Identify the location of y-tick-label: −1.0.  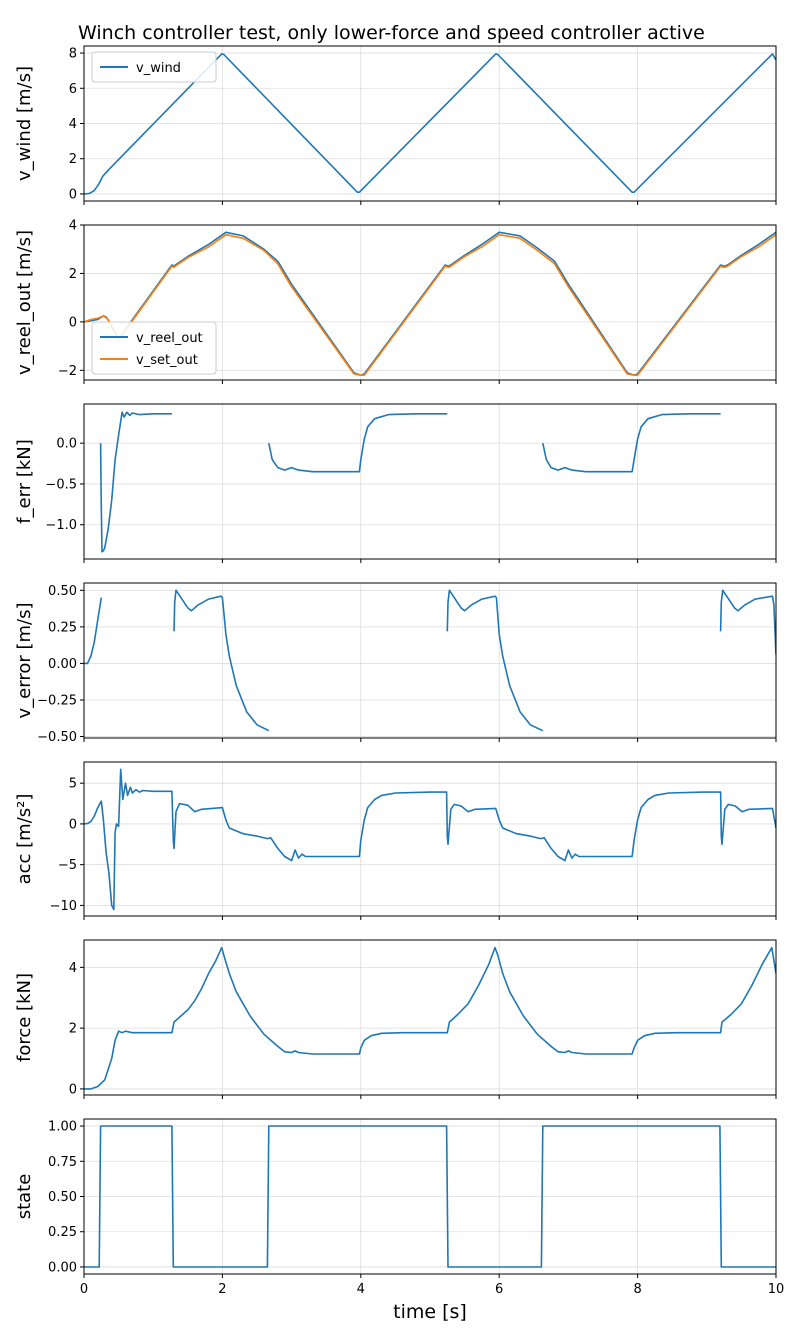
(61, 525).